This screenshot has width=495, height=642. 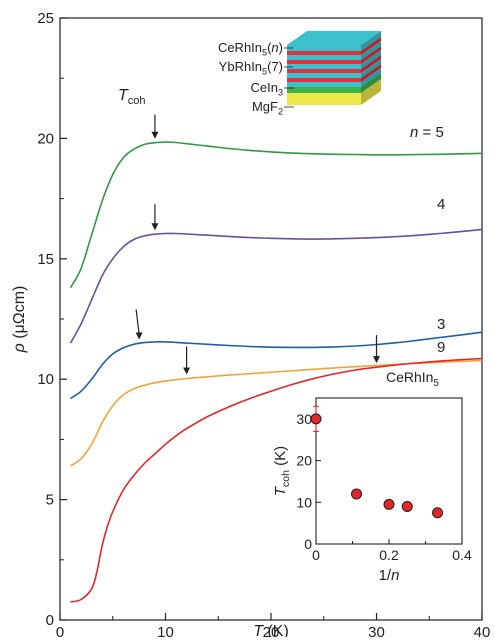 I want to click on stack-top-face, so click(x=334, y=38).